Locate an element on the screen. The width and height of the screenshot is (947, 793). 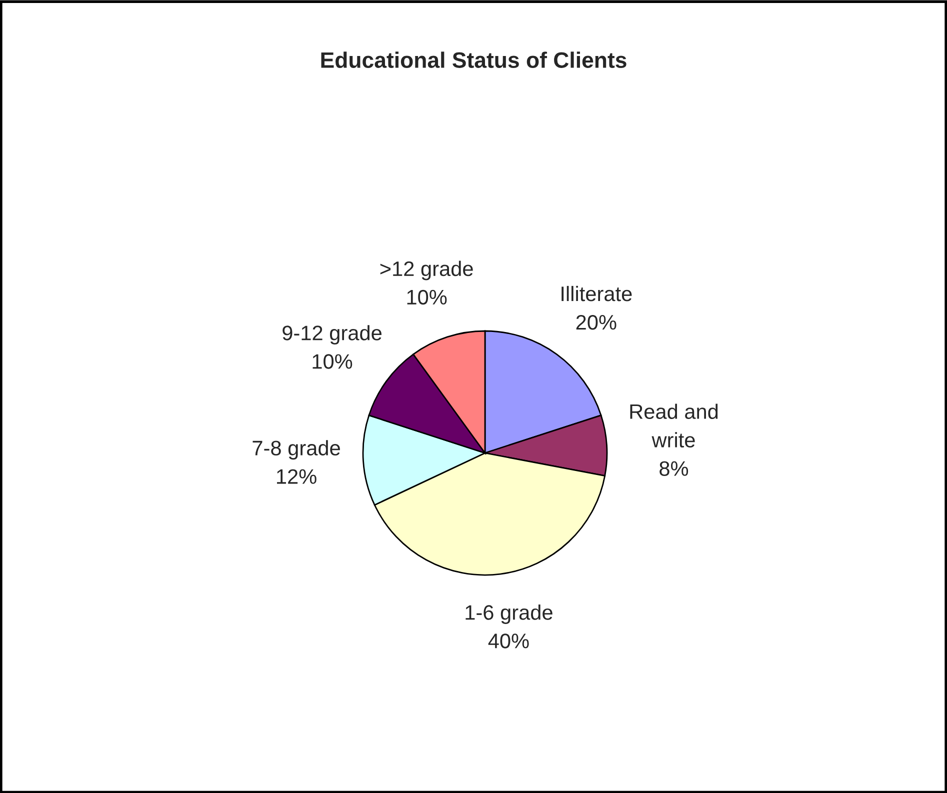
slice-label: >12 grade is located at coordinates (426, 270).